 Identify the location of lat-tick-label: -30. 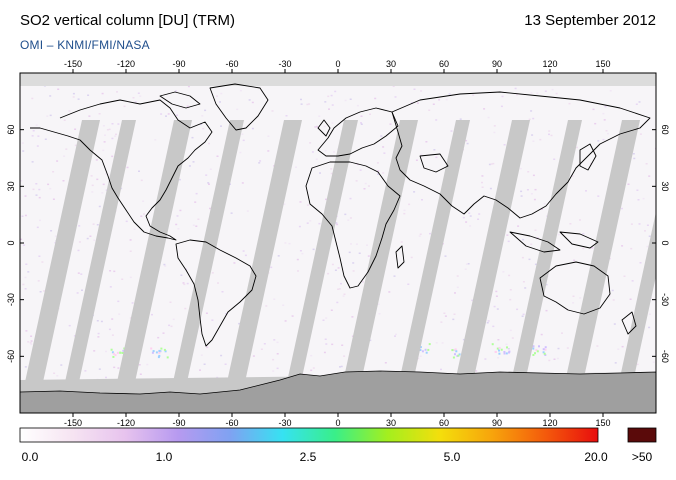
(11, 299).